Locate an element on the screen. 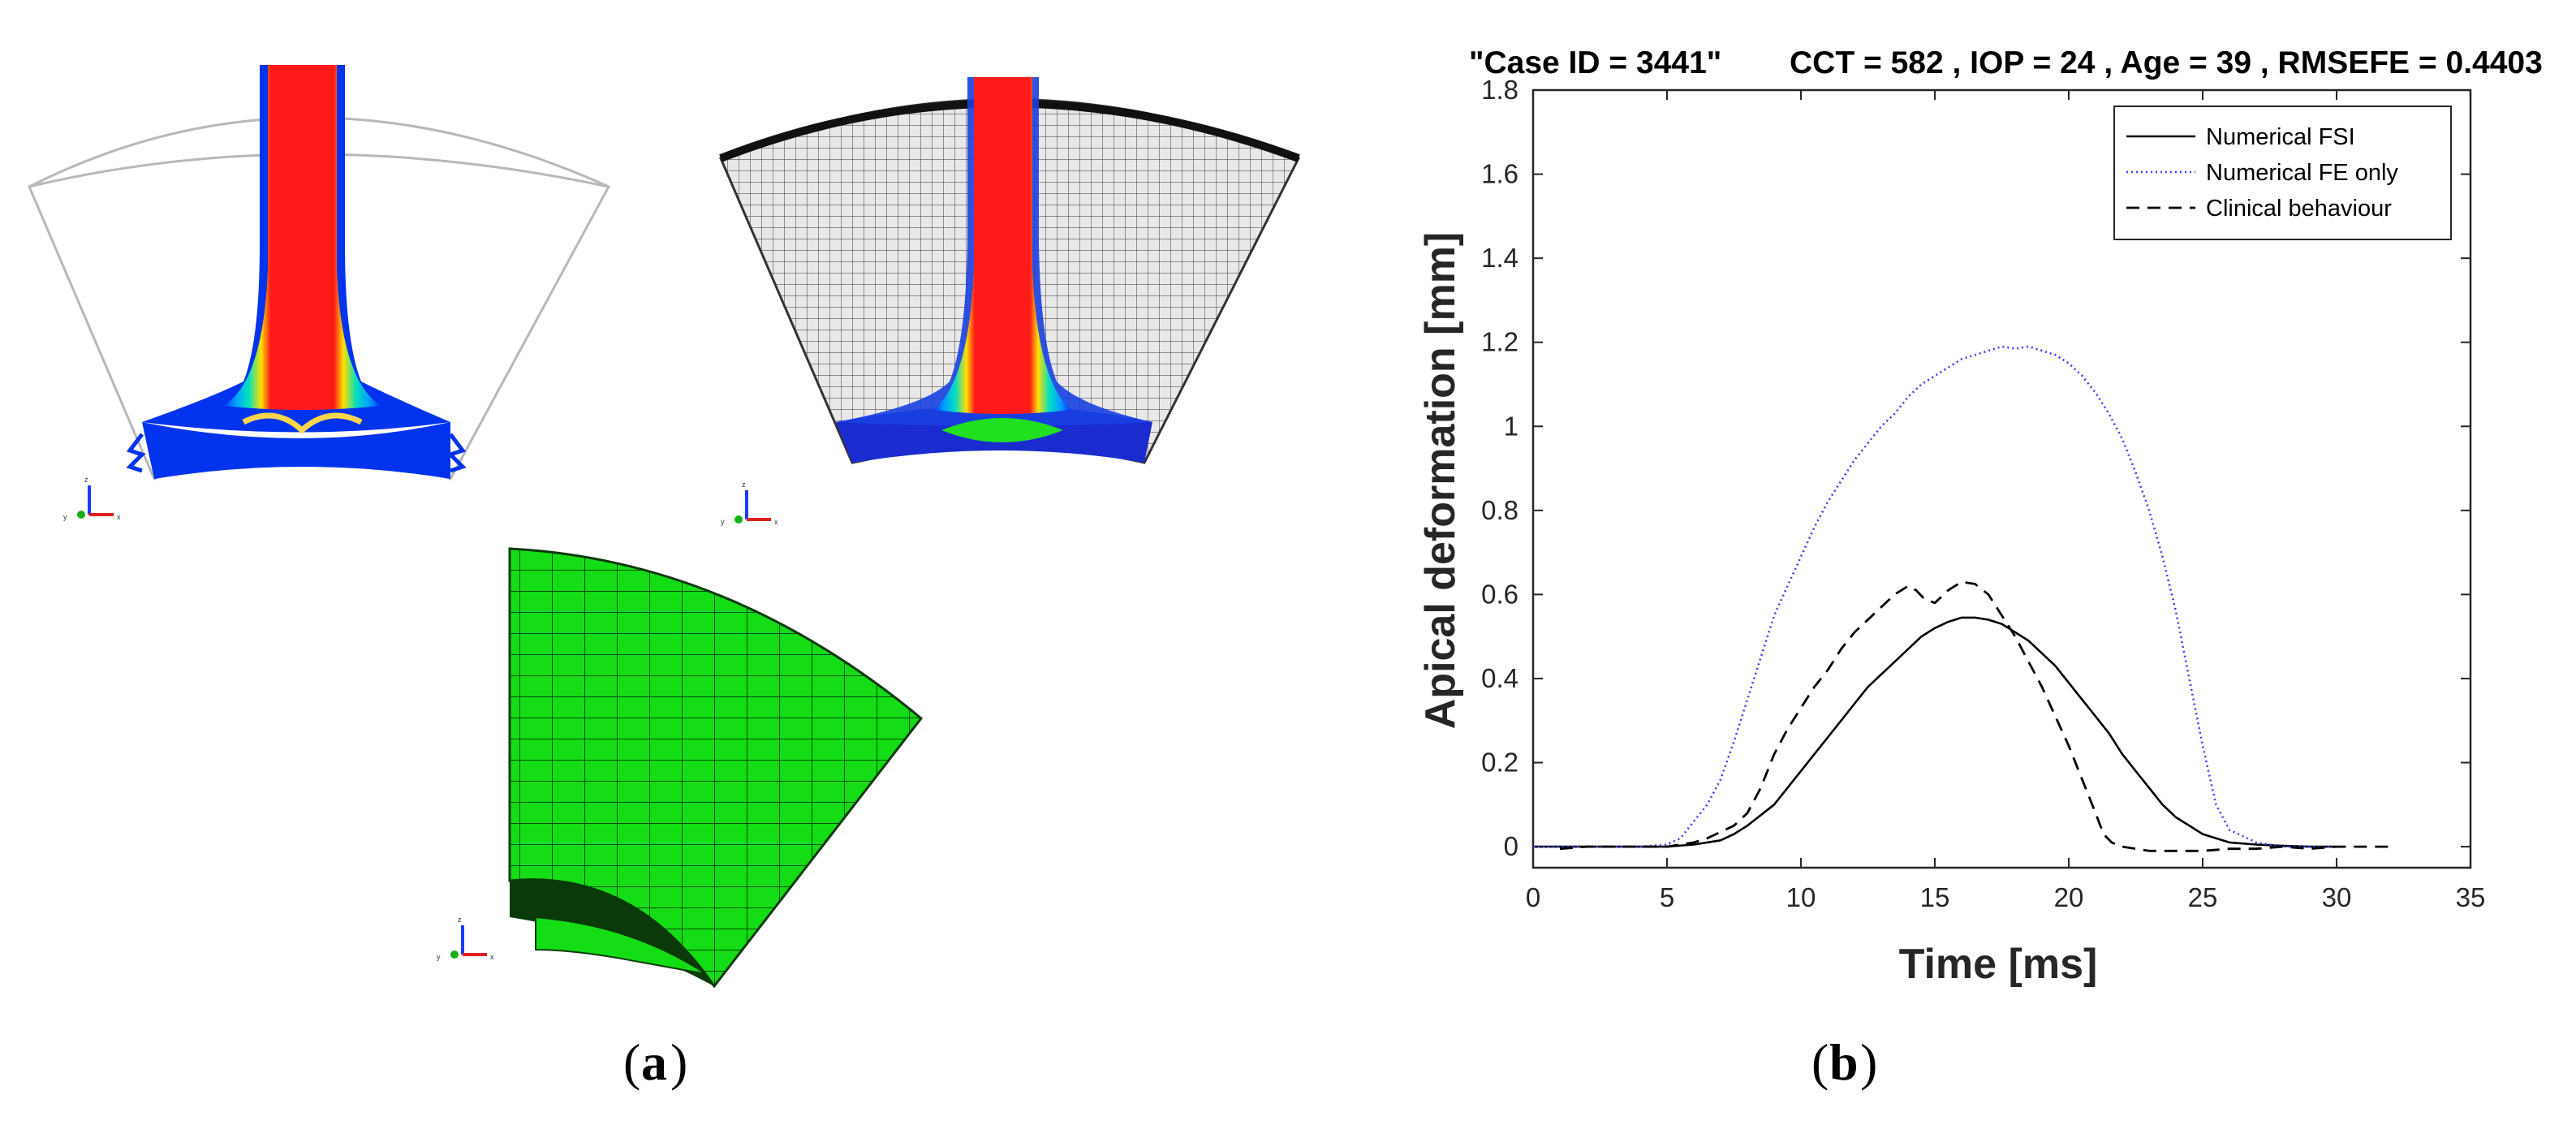  panel-a-letter: a is located at coordinates (654, 1062).